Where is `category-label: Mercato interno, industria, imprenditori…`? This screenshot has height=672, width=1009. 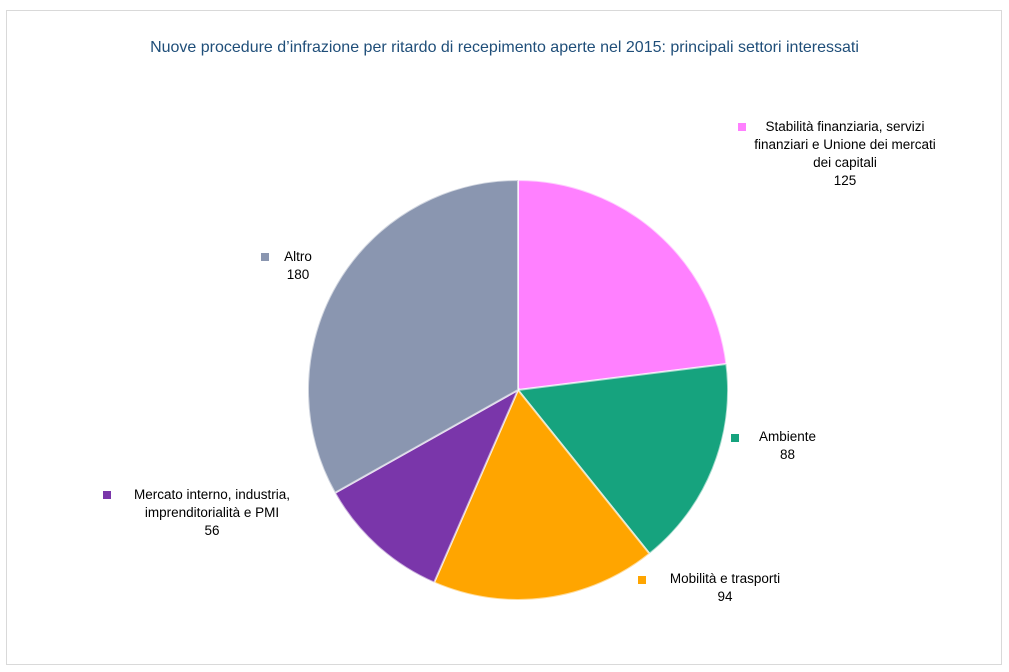
category-label: Mercato interno, industria, imprenditori… is located at coordinates (212, 503).